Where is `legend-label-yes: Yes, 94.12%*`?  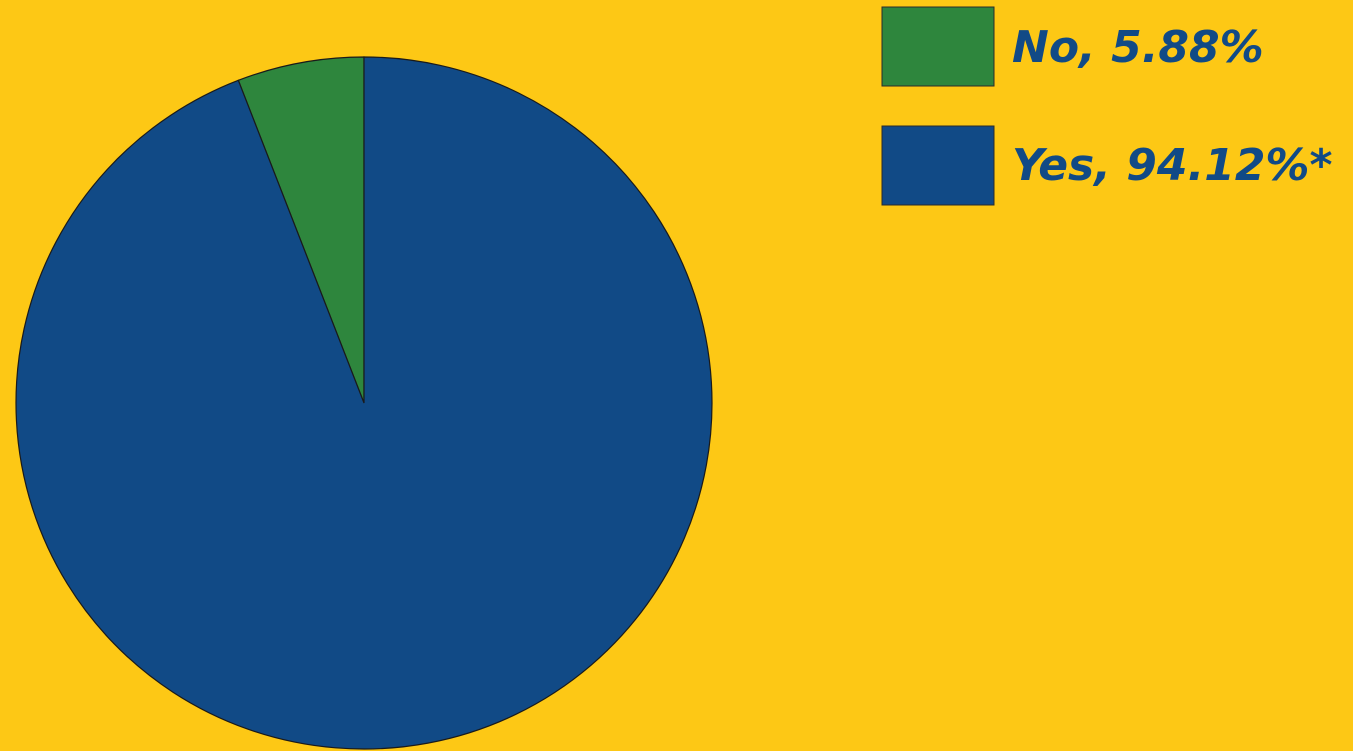 legend-label-yes: Yes, 94.12%* is located at coordinates (1172, 165).